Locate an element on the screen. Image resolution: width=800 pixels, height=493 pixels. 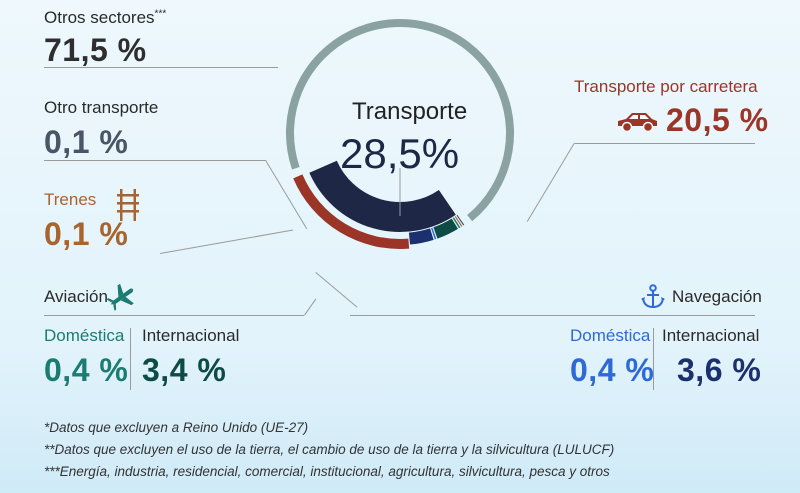
aviacion-domestica-label: Doméstica is located at coordinates (84, 335).